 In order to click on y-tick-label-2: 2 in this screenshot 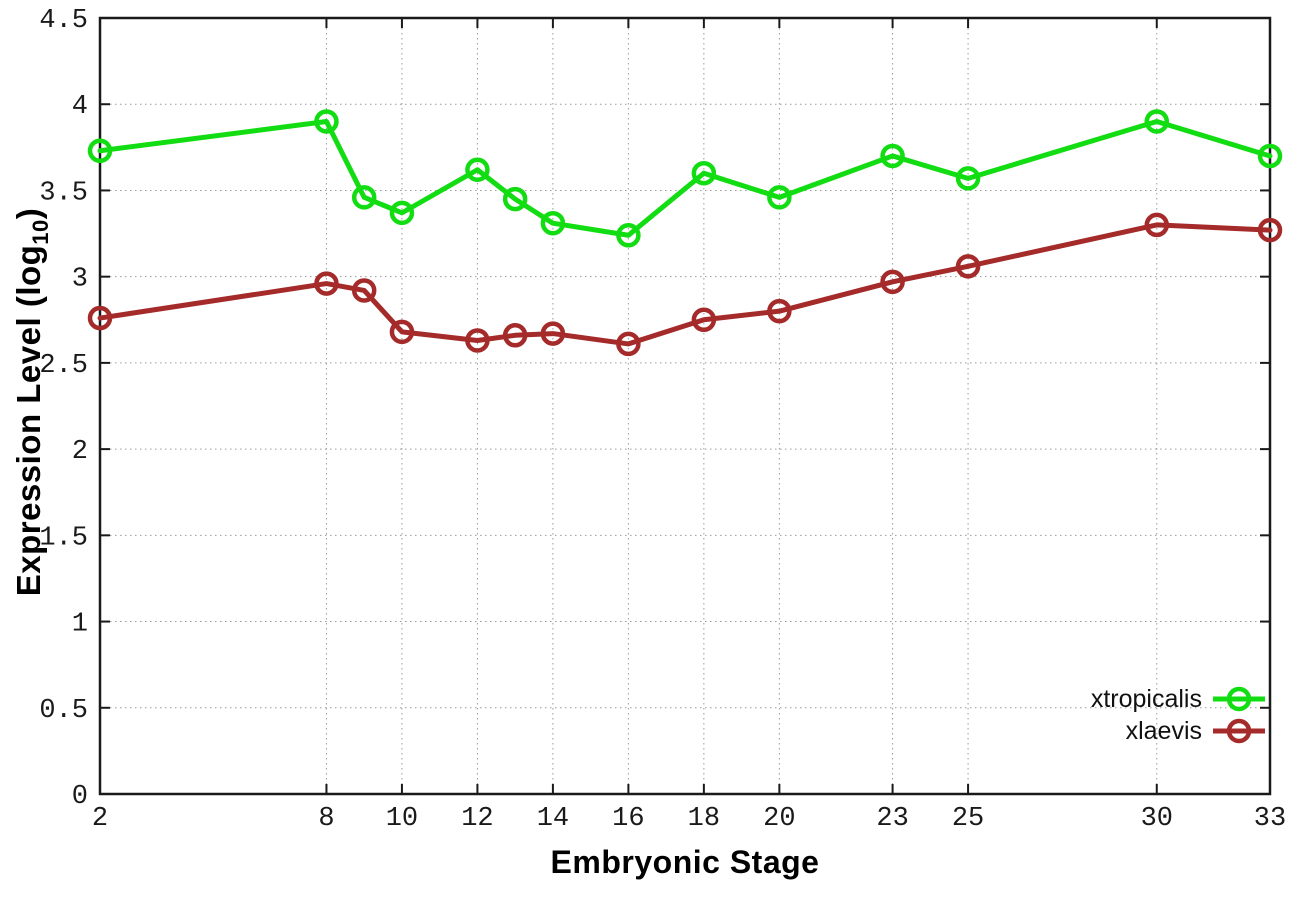, I will do `click(80, 452)`.